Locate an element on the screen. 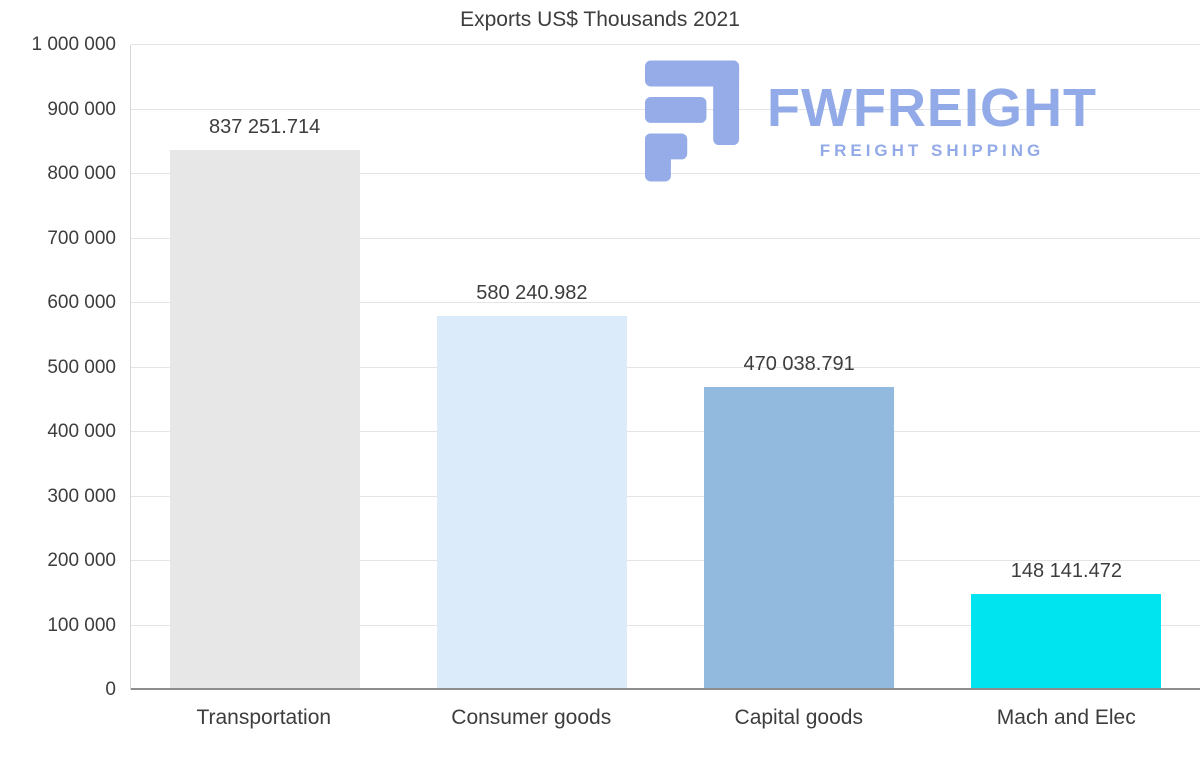 Image resolution: width=1200 pixels, height=763 pixels. brand-watermark: FWFREIGHT FREIGHT SHIPPING is located at coordinates (871, 121).